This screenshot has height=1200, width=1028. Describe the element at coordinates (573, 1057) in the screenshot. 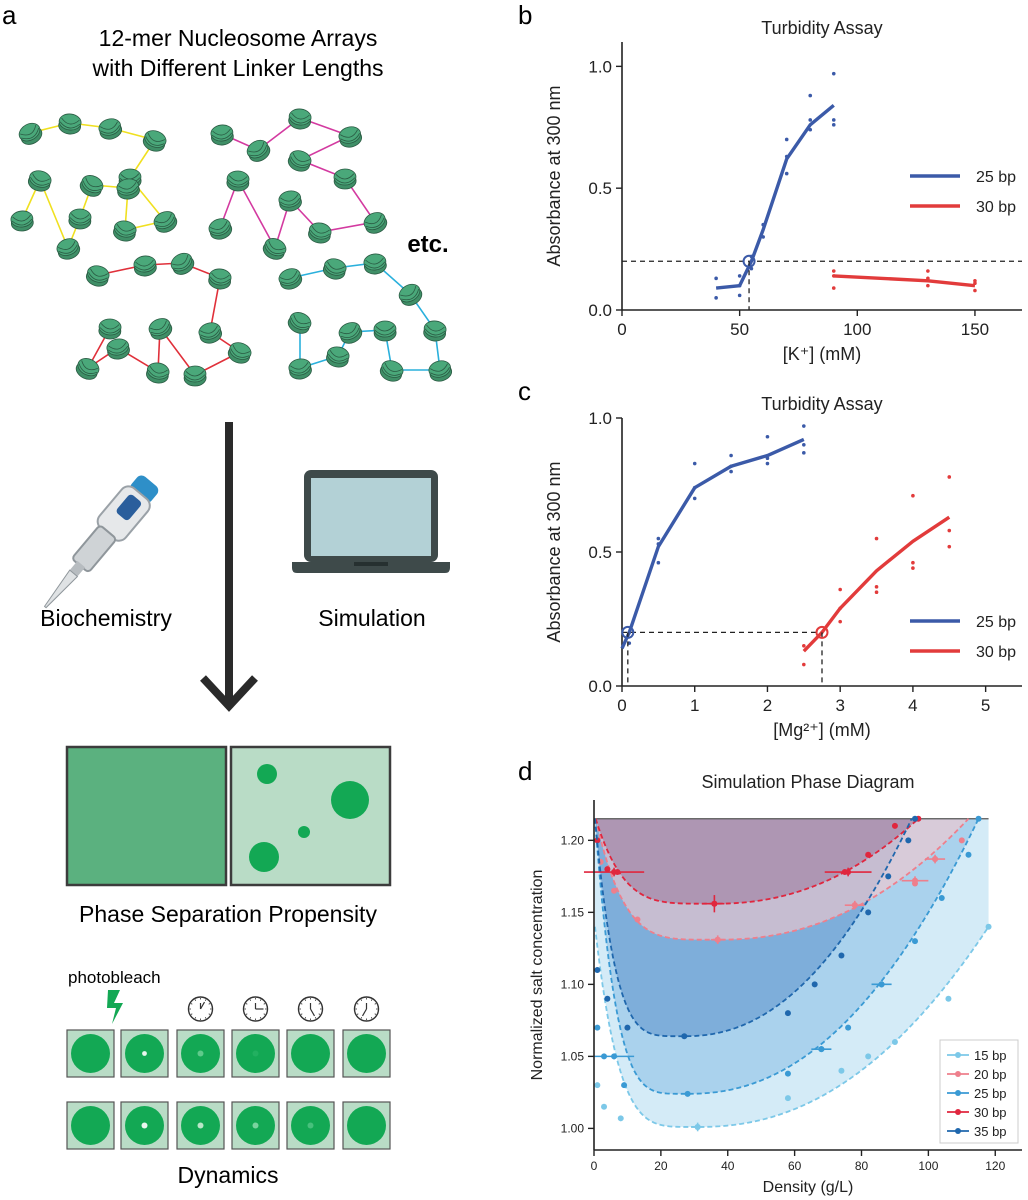

I see `y-tick-label: 1.05` at that location.